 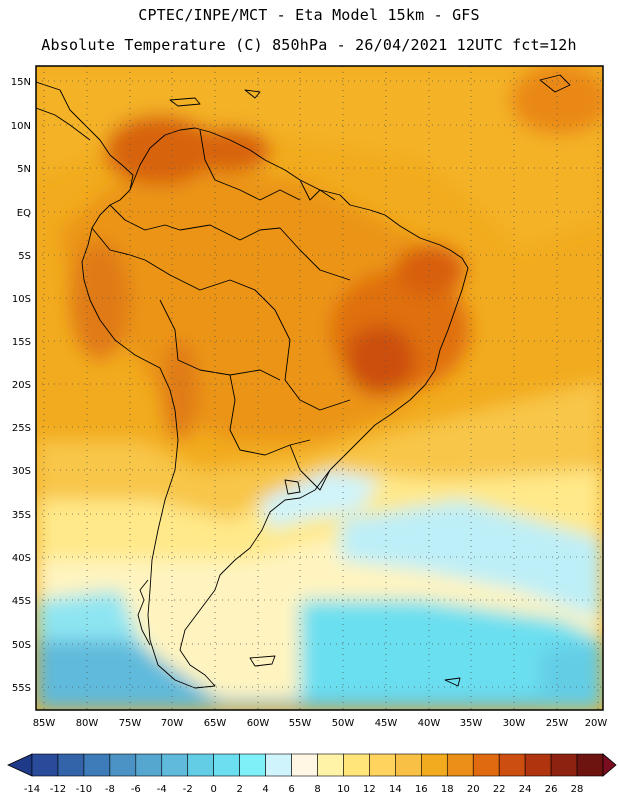 I want to click on lon-label: 55W, so click(x=300, y=723).